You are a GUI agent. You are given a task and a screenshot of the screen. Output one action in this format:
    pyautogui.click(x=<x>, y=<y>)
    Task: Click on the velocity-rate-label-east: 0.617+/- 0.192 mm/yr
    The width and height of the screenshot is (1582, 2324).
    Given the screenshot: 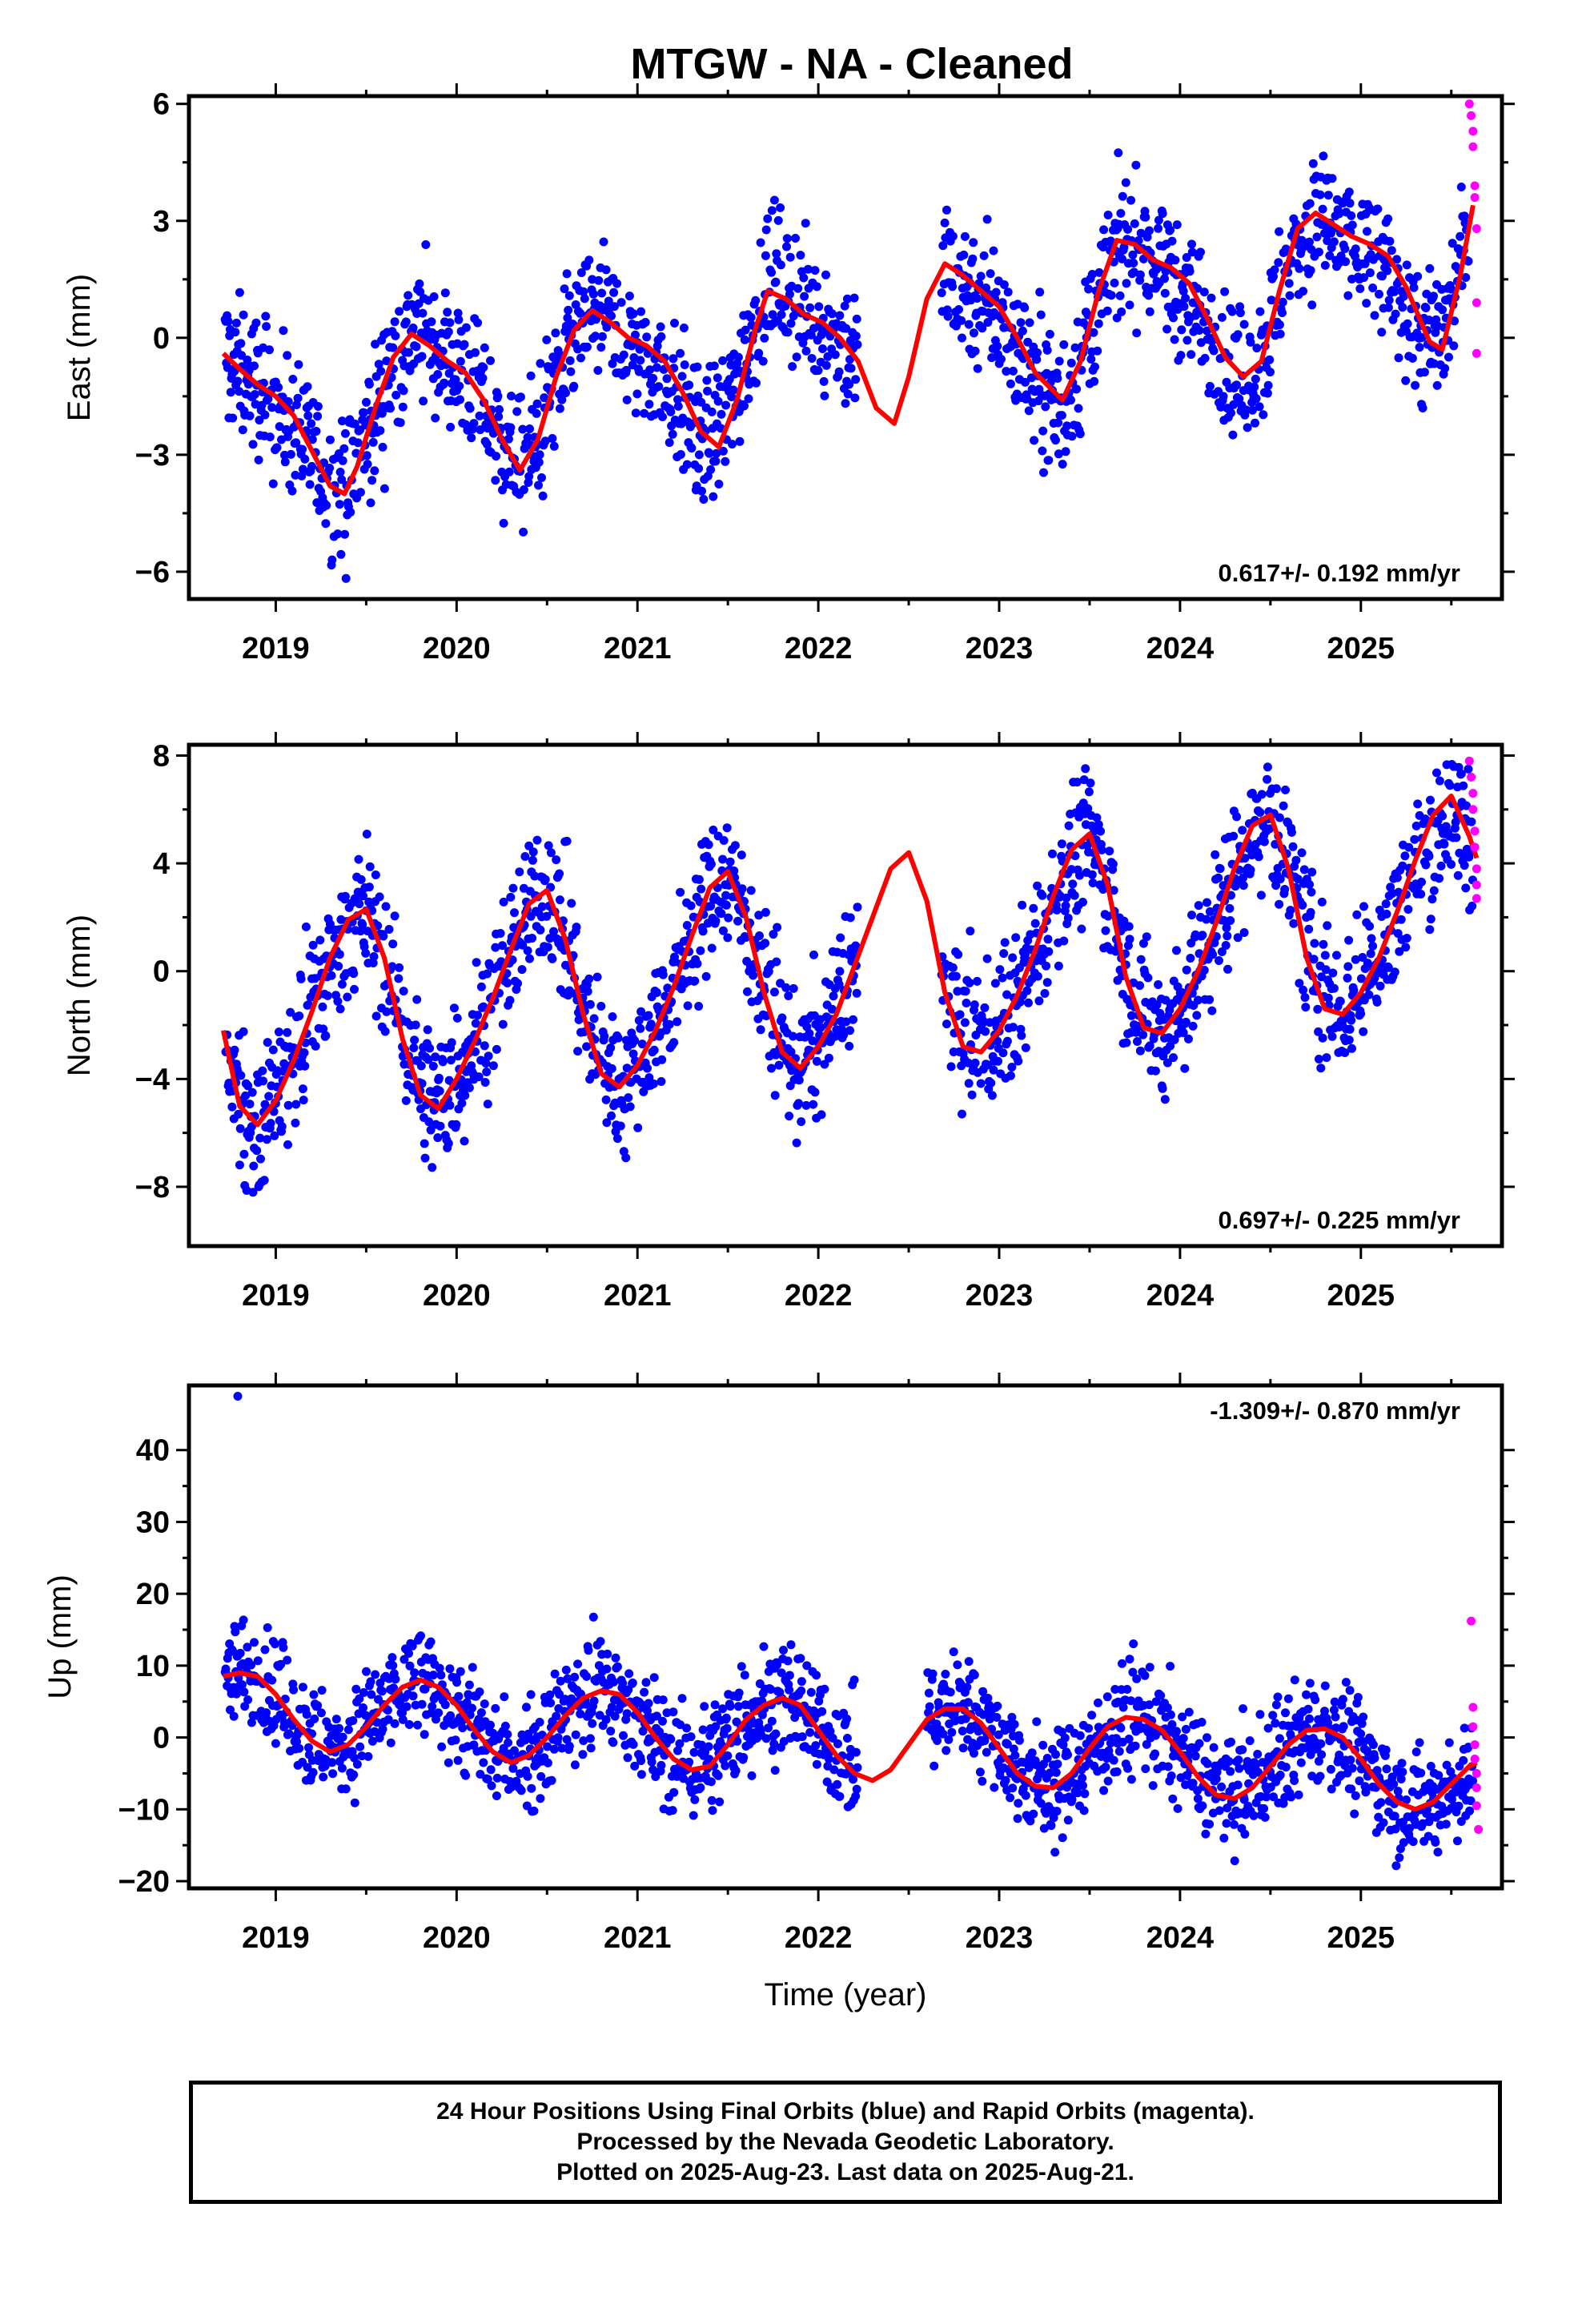 What is the action you would take?
    pyautogui.click(x=1339, y=573)
    